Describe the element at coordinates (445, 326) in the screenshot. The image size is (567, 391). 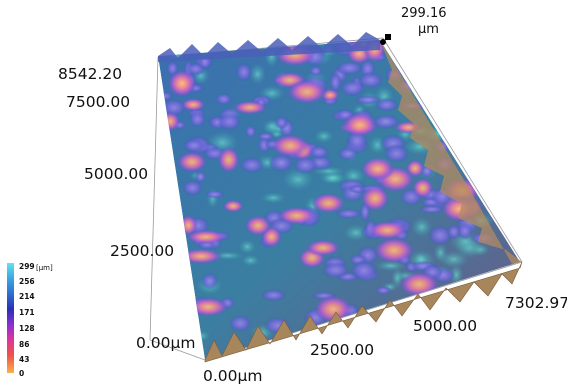
I see `x-tick-label: 5000.00` at that location.